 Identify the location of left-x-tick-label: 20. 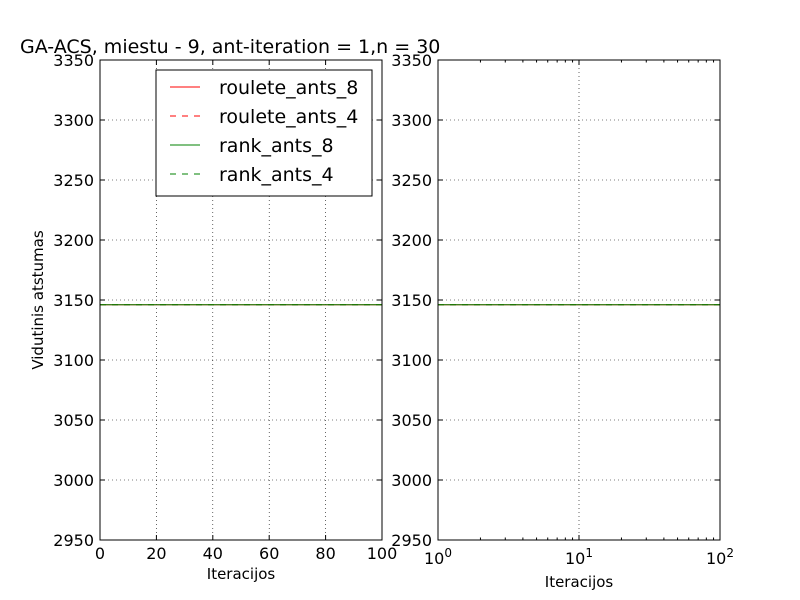
(156, 553).